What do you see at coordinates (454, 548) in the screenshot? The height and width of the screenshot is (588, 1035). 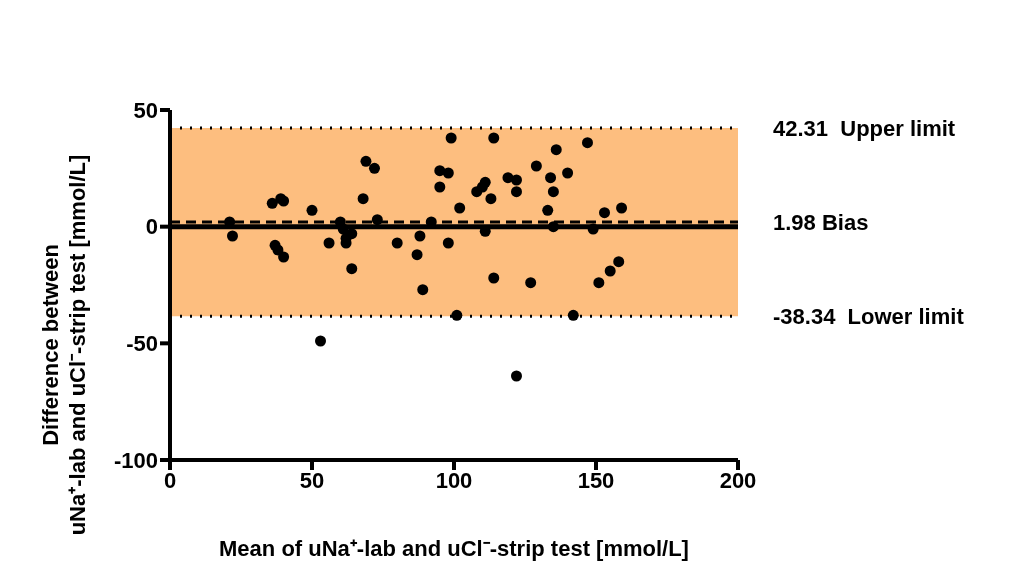 I see `x-axis-title: Mean of uNa⁺-lab and uCl⁻-strip test [mmol/L]` at bounding box center [454, 548].